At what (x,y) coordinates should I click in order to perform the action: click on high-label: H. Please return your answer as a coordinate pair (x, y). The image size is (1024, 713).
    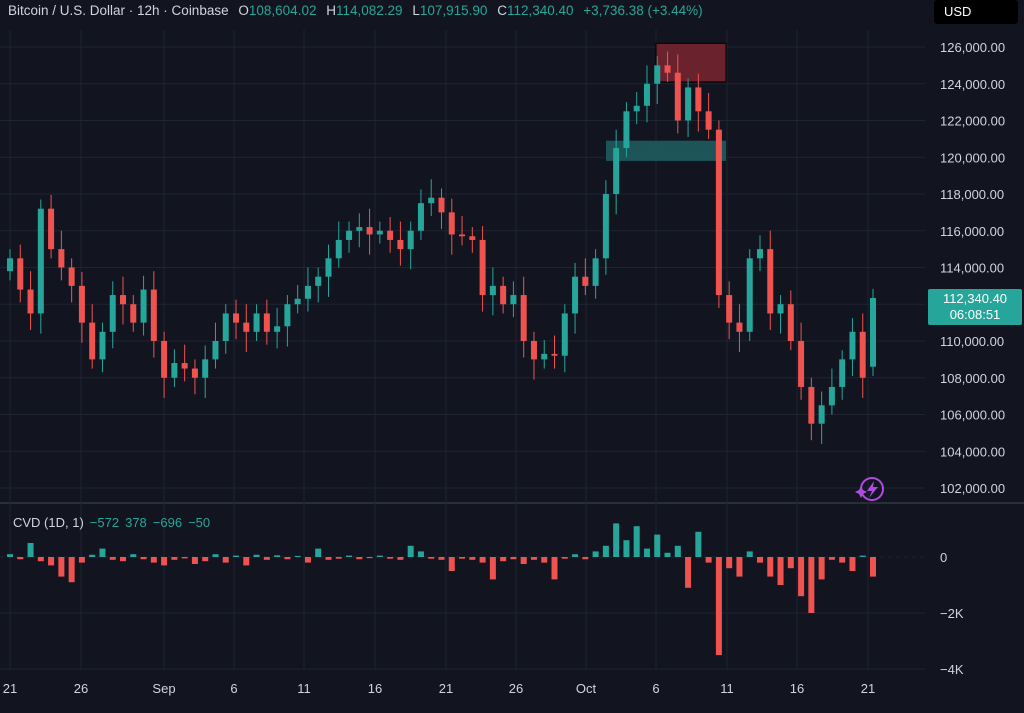
    Looking at the image, I should click on (331, 10).